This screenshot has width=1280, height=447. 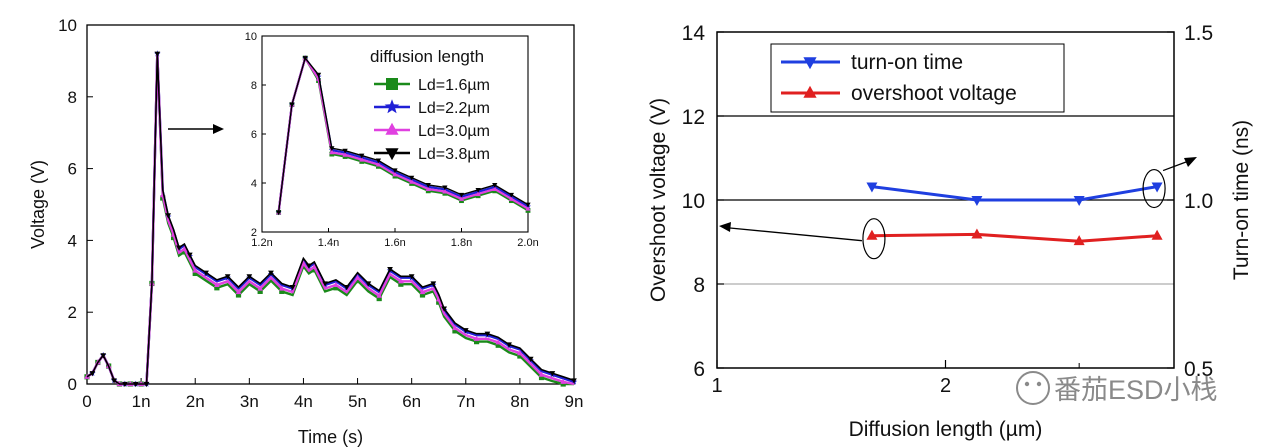 What do you see at coordinates (917, 78) in the screenshot?
I see `legend-box` at bounding box center [917, 78].